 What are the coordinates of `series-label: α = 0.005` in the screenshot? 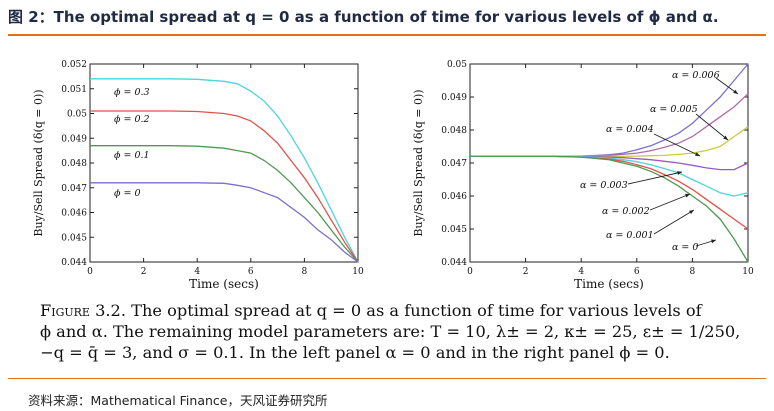 It's located at (674, 109).